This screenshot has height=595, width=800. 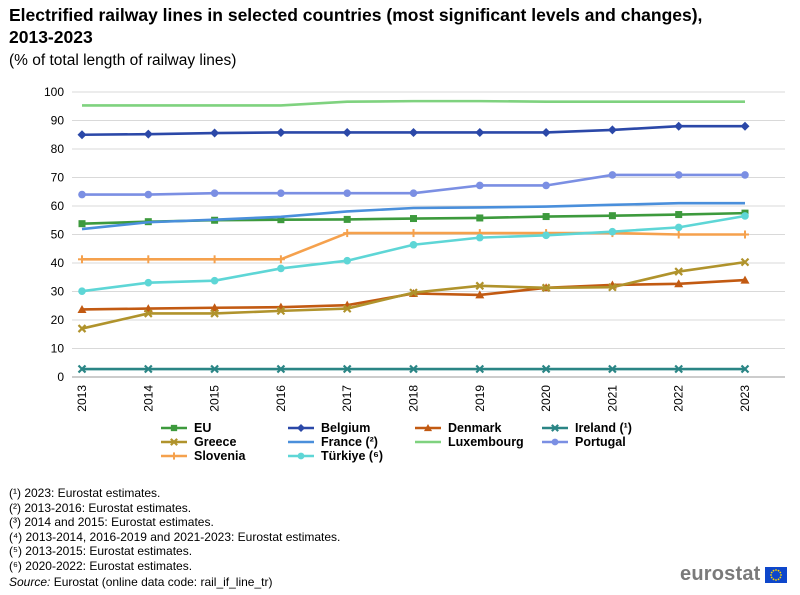 I want to click on eurostat-logo: eurostat, so click(x=733, y=574).